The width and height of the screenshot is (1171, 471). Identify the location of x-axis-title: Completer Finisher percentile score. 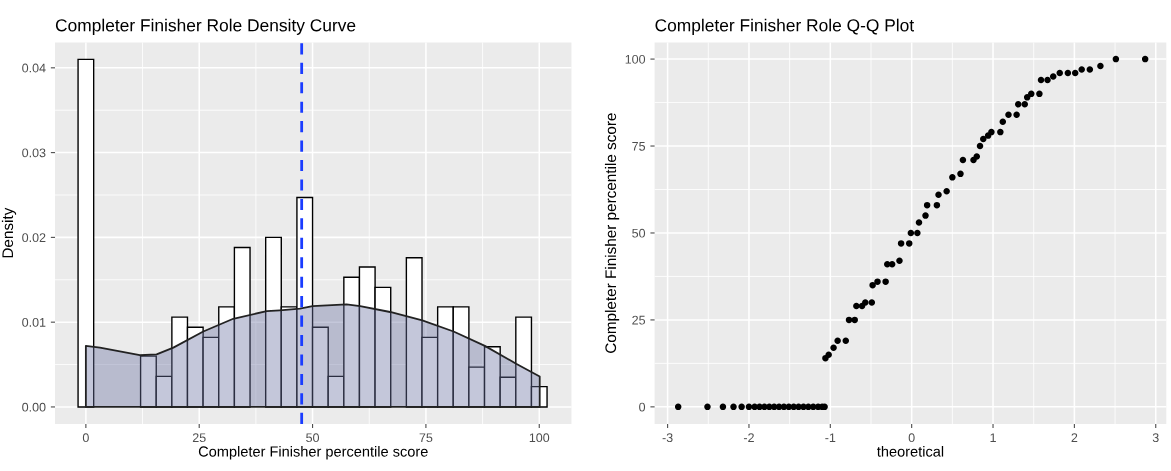
(313, 452).